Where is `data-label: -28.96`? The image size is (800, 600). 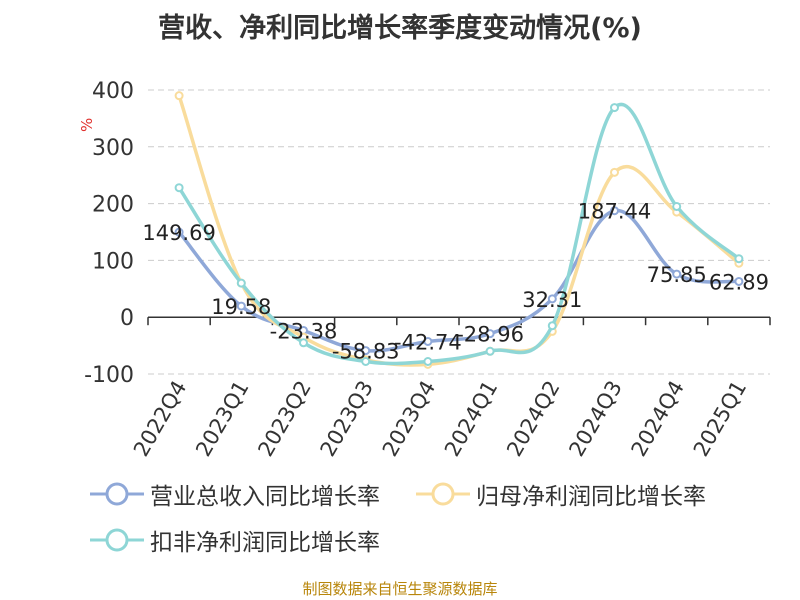 data-label: -28.96 is located at coordinates (490, 335).